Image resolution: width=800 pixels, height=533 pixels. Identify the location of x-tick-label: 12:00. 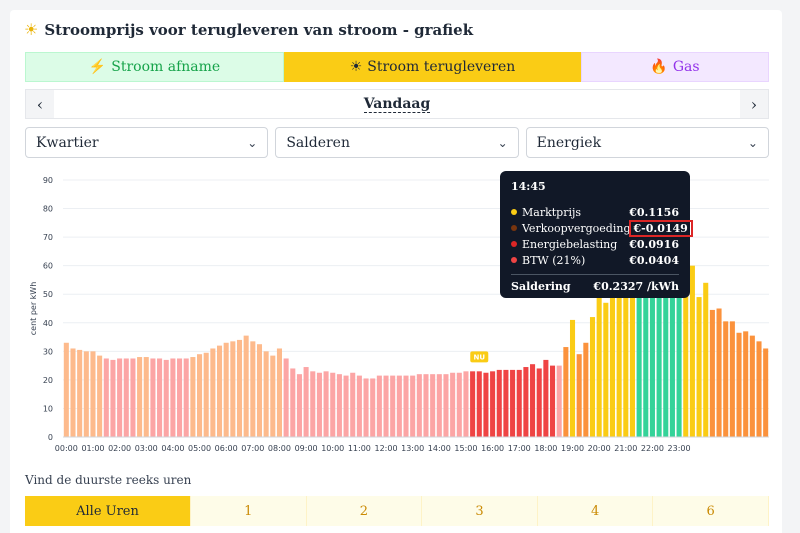
(385, 448).